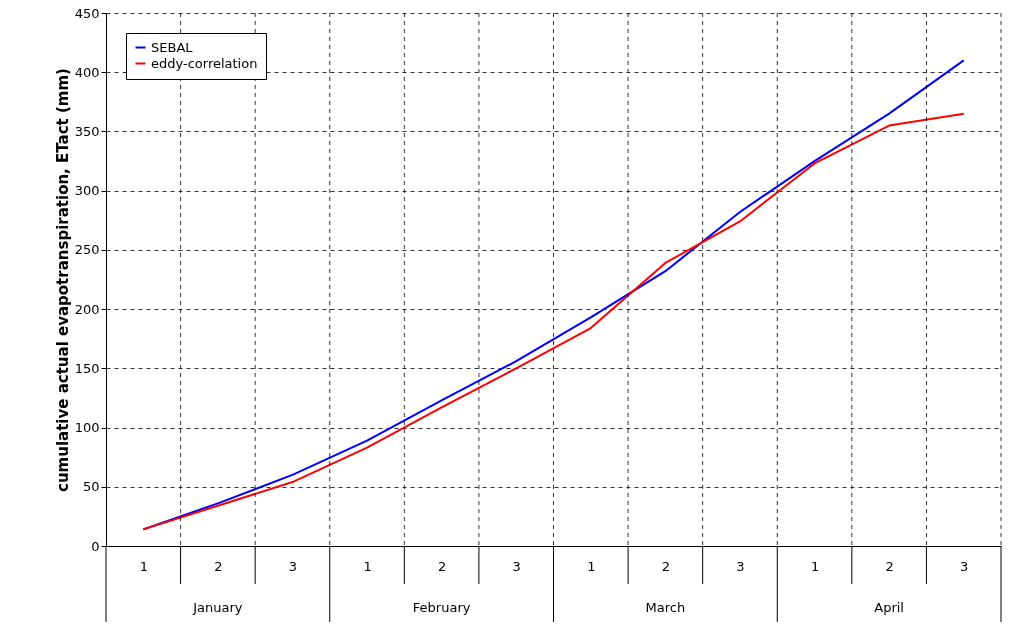  I want to click on legend-label: eddy-correlation, so click(204, 63).